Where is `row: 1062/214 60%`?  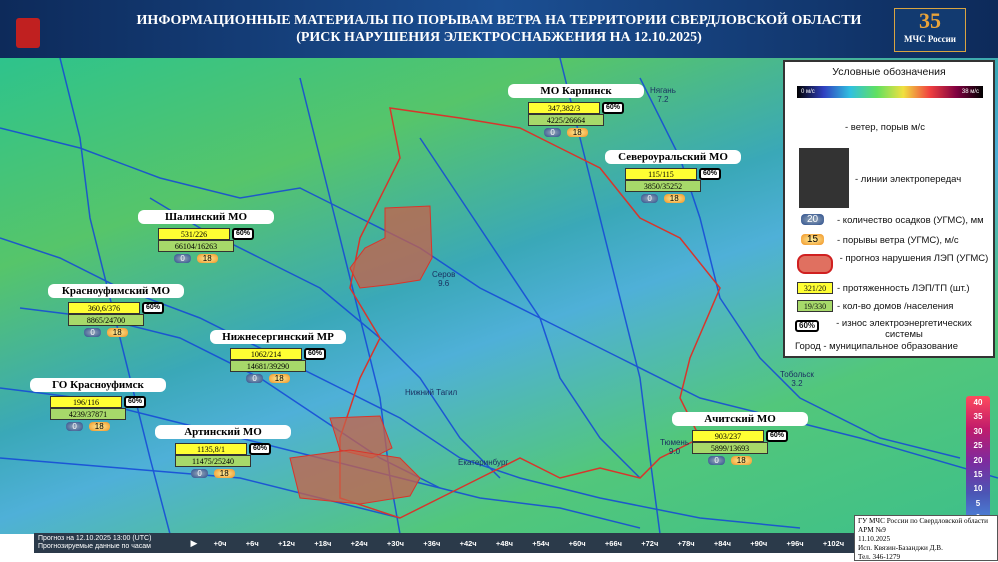
row: 1062/214 60% is located at coordinates (278, 354).